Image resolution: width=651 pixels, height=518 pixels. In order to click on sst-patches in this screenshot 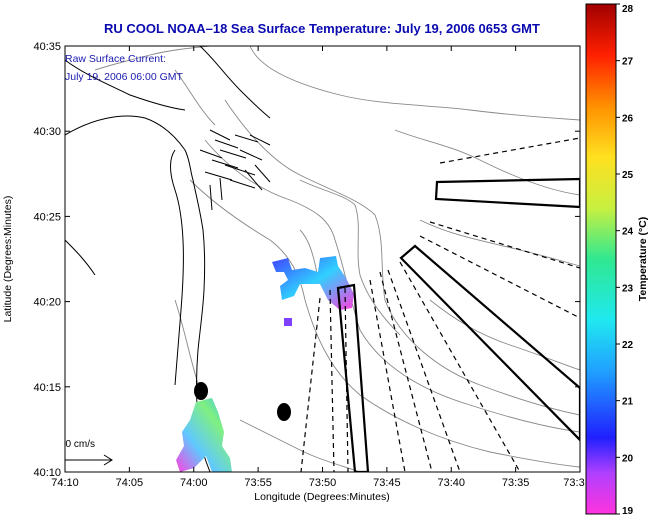, I will do `click(265, 364)`.